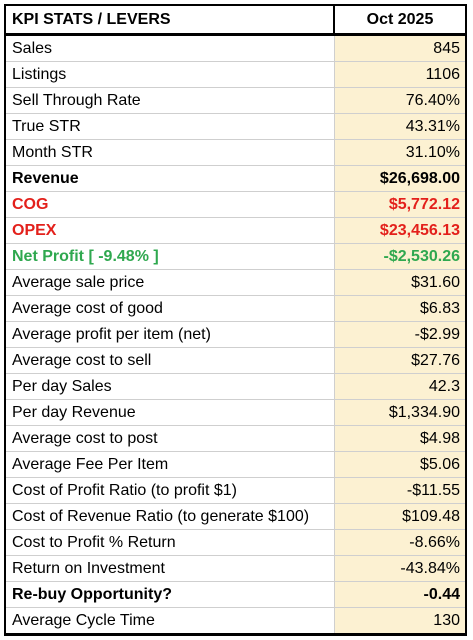 The height and width of the screenshot is (640, 473). I want to click on table-row: Per day Revenue $1,334.90, so click(235, 412).